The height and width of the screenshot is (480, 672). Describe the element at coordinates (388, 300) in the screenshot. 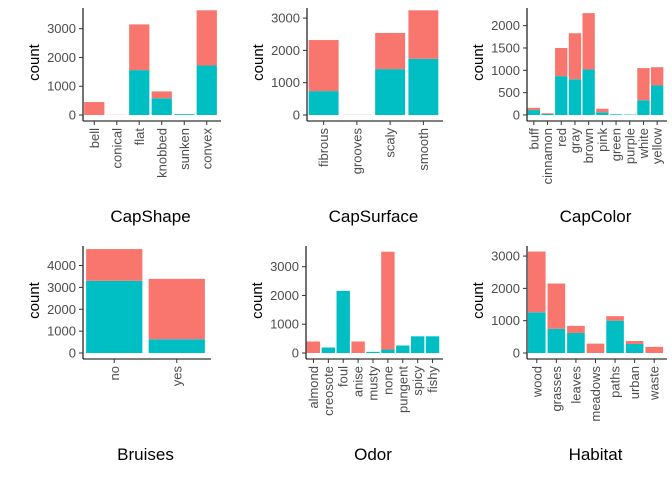

I see `bar-none-upper` at that location.